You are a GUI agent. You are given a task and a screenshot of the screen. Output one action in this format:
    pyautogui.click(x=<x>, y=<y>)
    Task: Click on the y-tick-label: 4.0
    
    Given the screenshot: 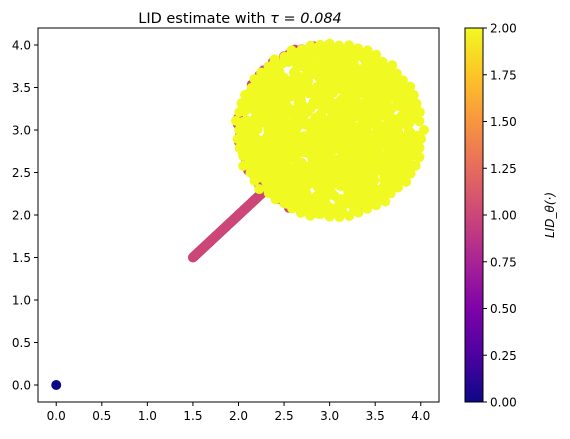 What is the action you would take?
    pyautogui.click(x=21, y=46)
    